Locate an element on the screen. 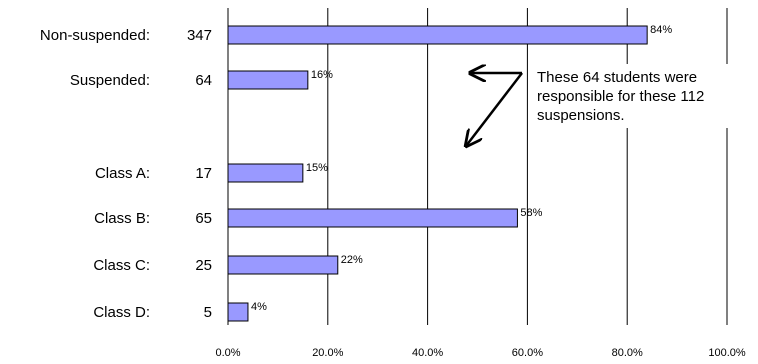  x-tick-label: 100.0% is located at coordinates (727, 353).